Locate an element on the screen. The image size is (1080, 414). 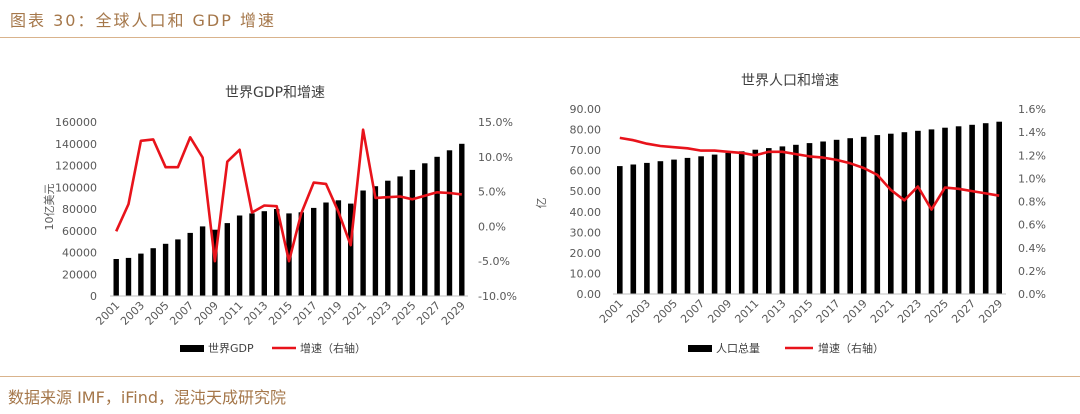
population-growth-line is located at coordinates (809, 173).